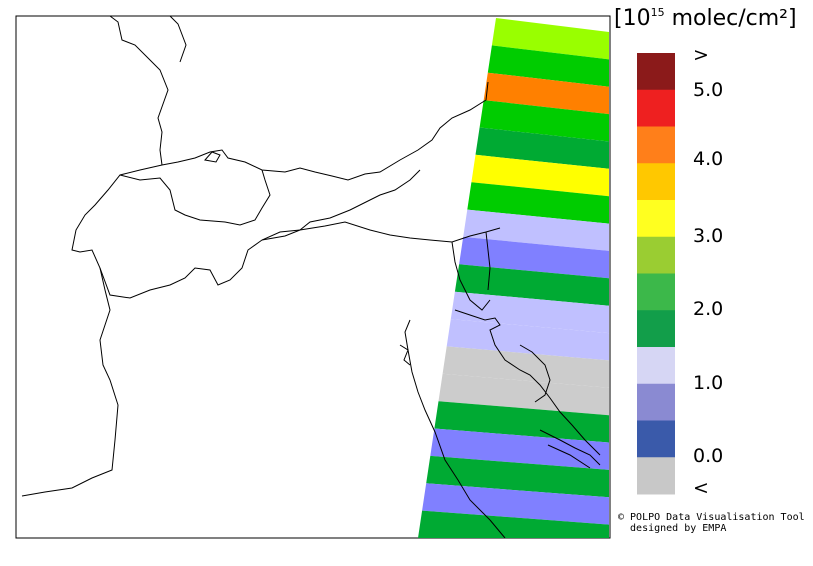  I want to click on legend-tick-above: >, so click(701, 55).